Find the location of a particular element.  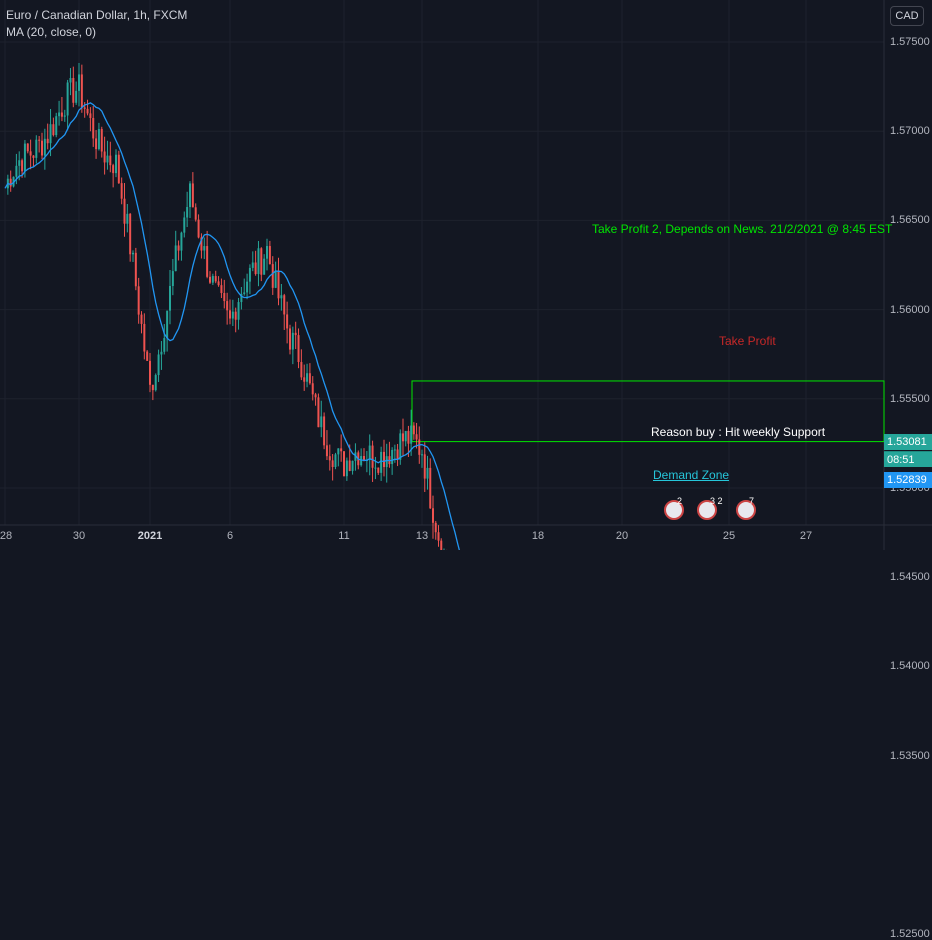

last-price-tag: 1.53081 is located at coordinates (908, 442).